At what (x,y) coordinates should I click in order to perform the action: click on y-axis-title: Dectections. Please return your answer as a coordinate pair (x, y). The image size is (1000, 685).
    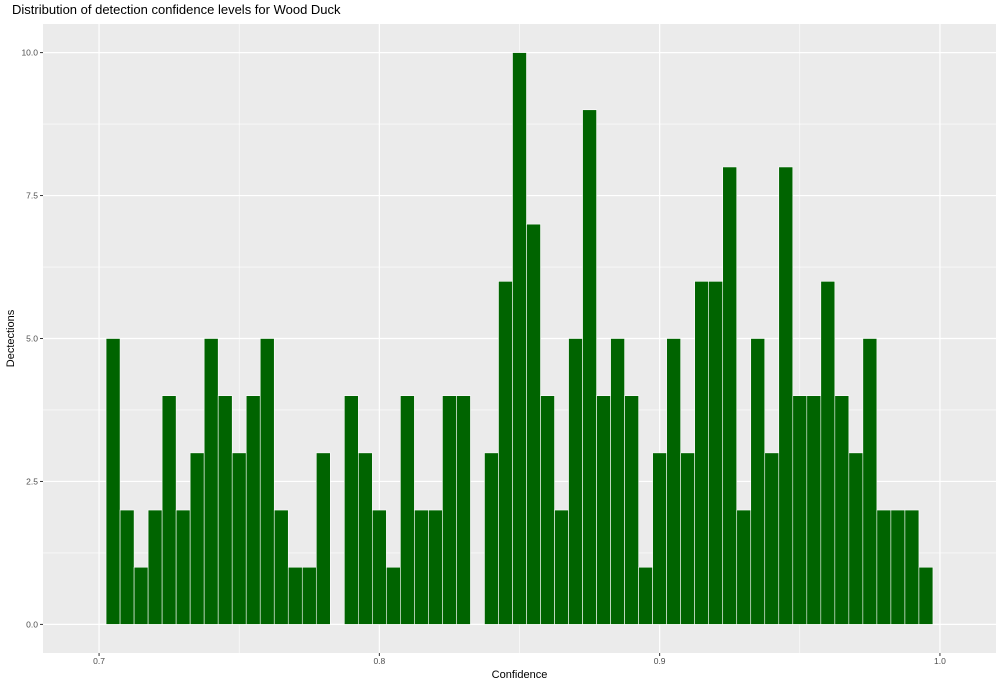
    Looking at the image, I should click on (11, 338).